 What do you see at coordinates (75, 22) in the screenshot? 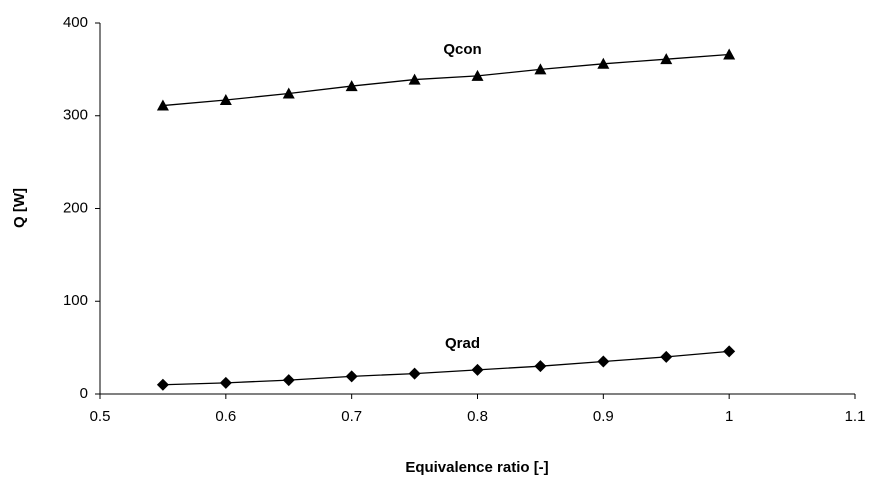
I see `y-tick-label: 400` at bounding box center [75, 22].